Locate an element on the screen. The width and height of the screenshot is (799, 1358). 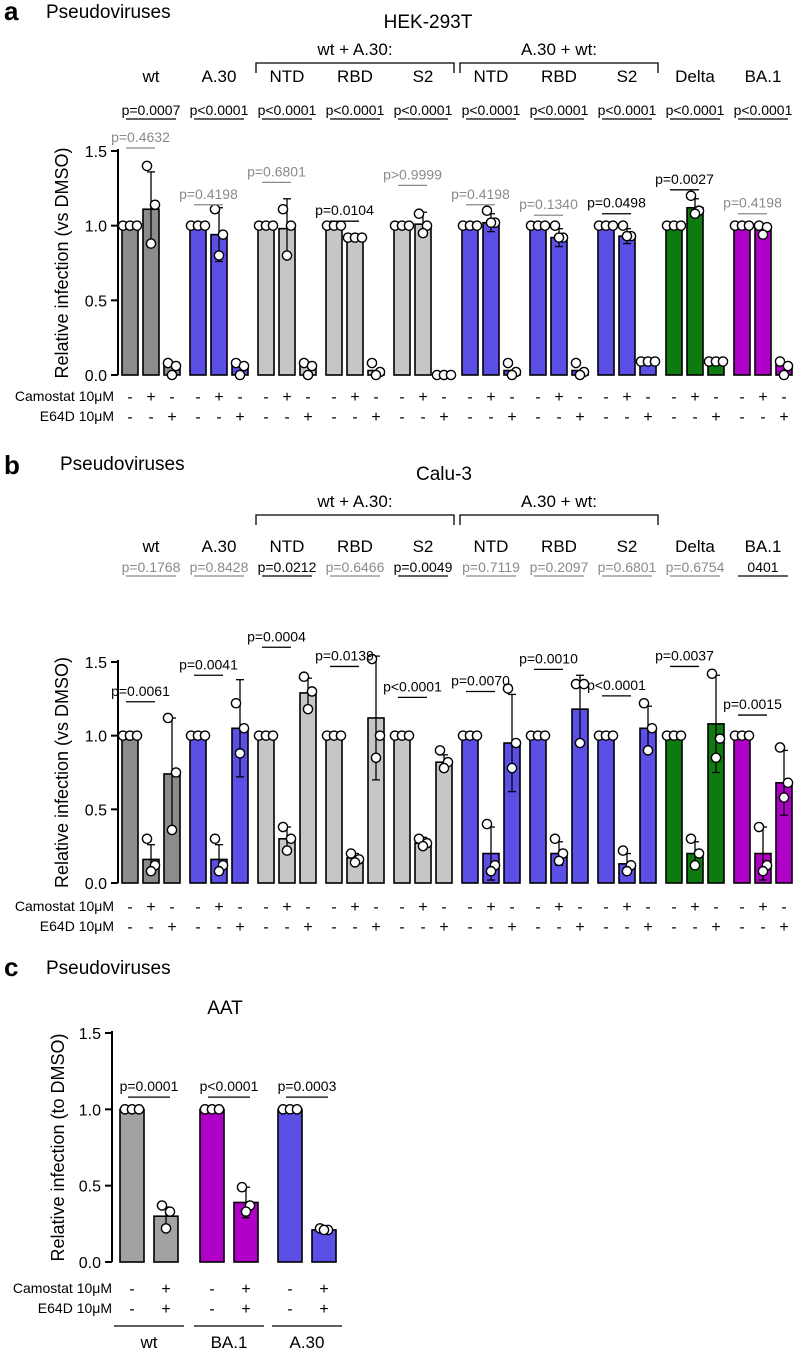
p-value-label: p=0.0037 is located at coordinates (684, 655).